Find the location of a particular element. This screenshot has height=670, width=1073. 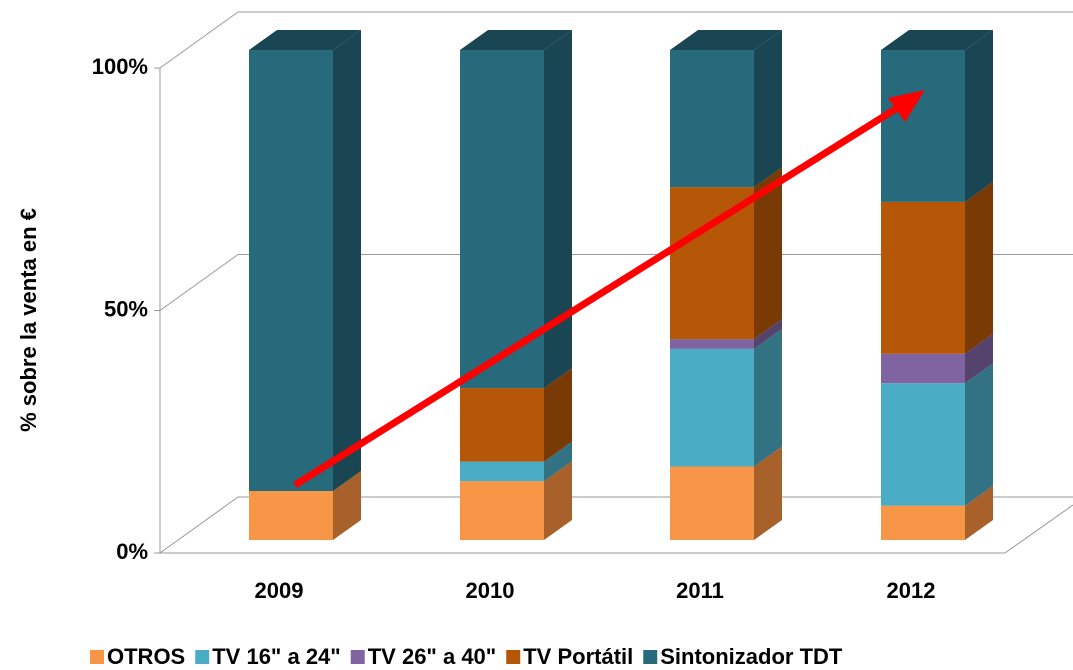

legend-label: Sintonizador TDT is located at coordinates (751, 656).